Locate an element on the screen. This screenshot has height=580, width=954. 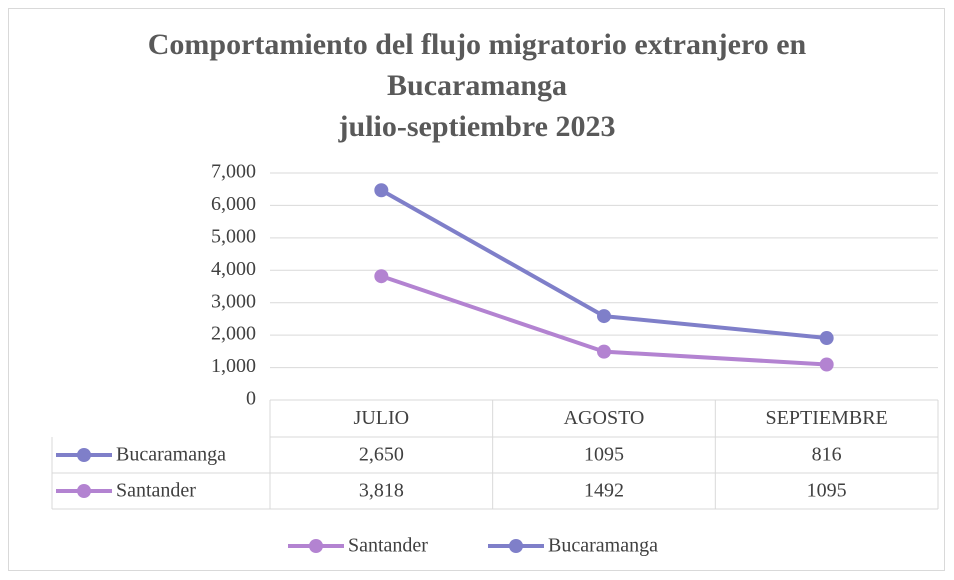
y-tick-label: 0 is located at coordinates (251, 399).